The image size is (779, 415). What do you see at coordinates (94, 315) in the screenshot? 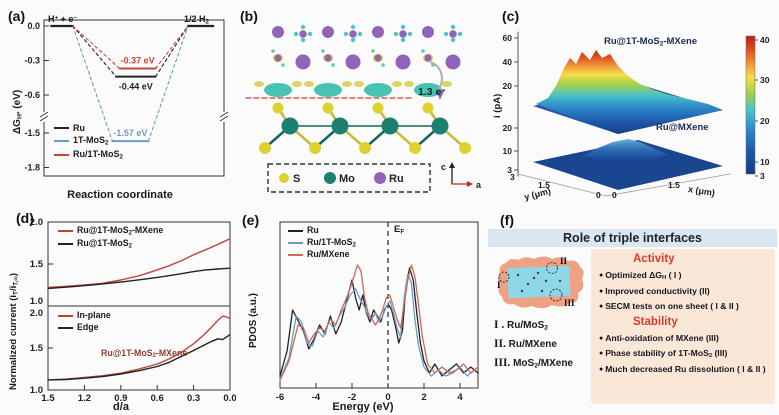
I see `legend-label: In-plane` at bounding box center [94, 315].